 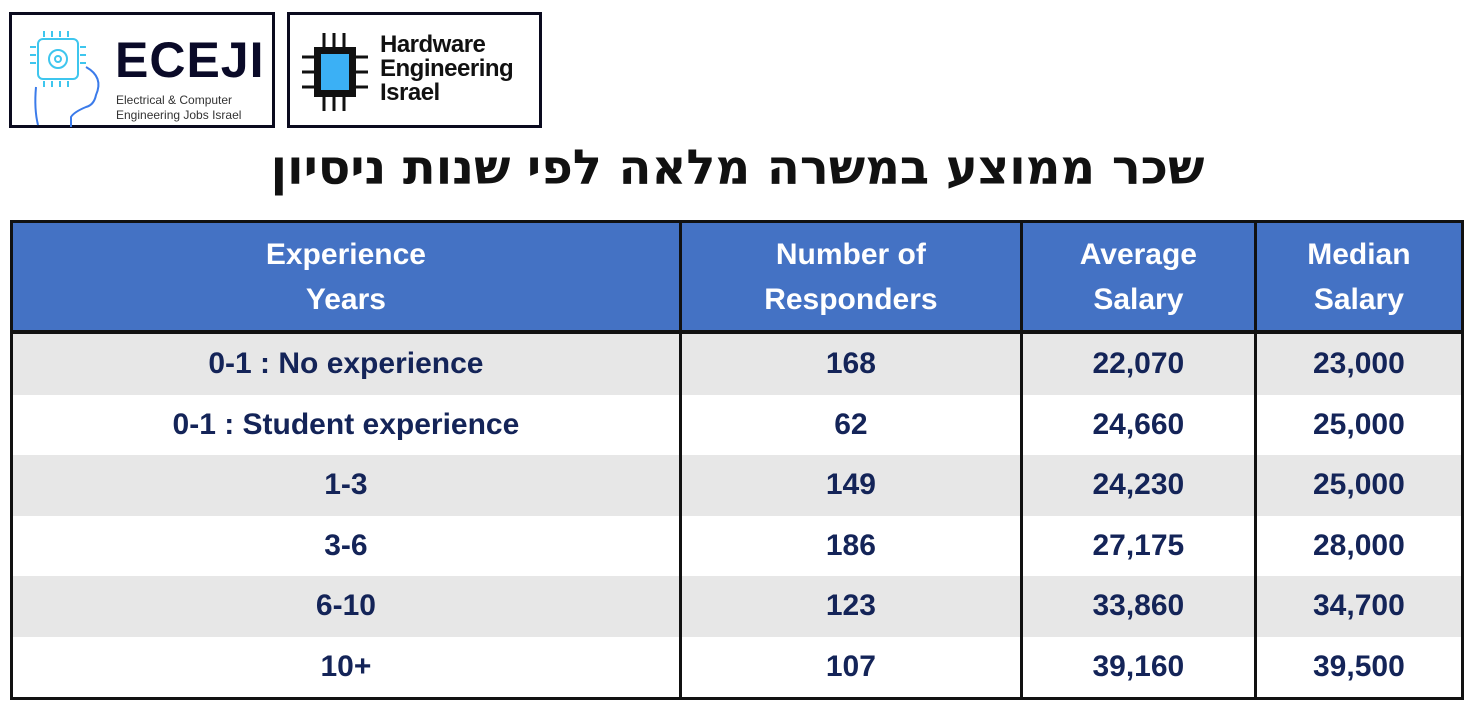 I want to click on responders-cell: 123, so click(x=851, y=606).